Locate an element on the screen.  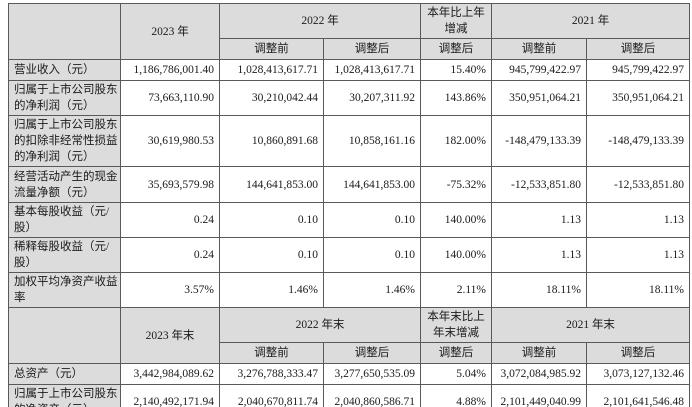
row-label: 归属于上市公司股东的扣除非经常性损益的净利润（元） is located at coordinates (64, 141).